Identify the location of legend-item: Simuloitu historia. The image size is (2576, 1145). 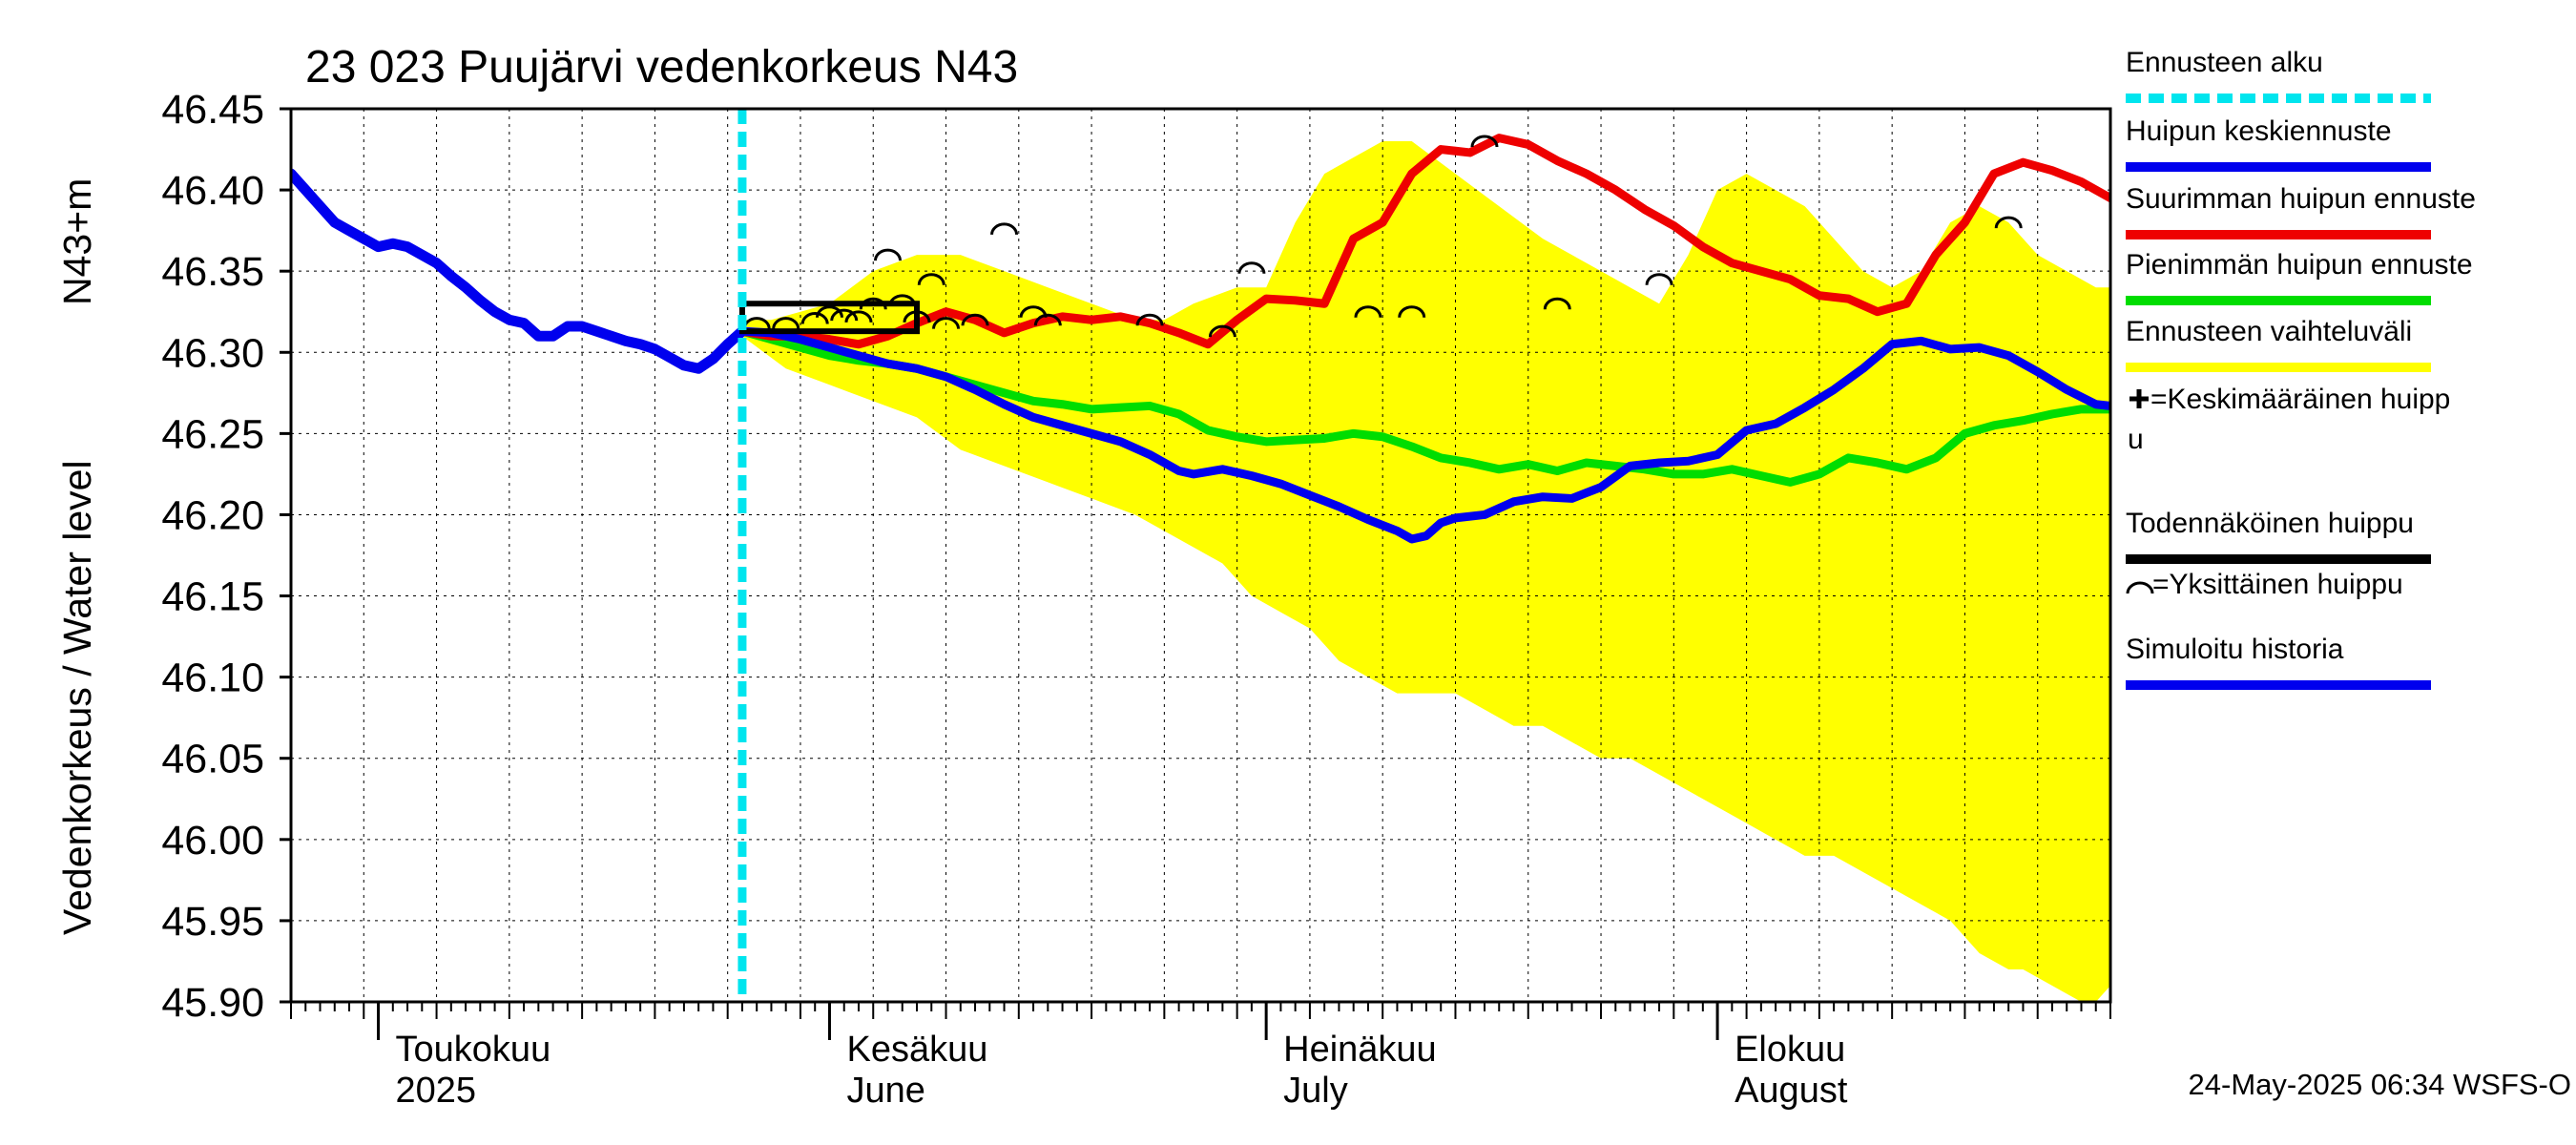
(2278, 662).